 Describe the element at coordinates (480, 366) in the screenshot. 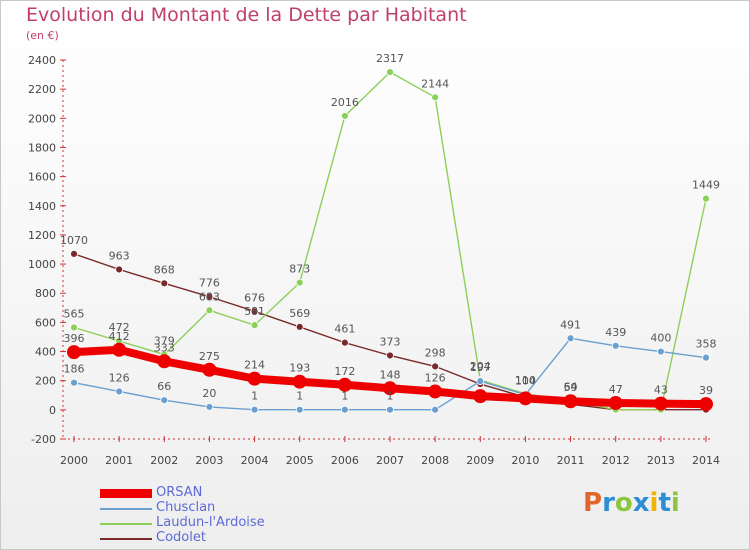

I see `data-label-laudun-l-ardoise: 204` at that location.